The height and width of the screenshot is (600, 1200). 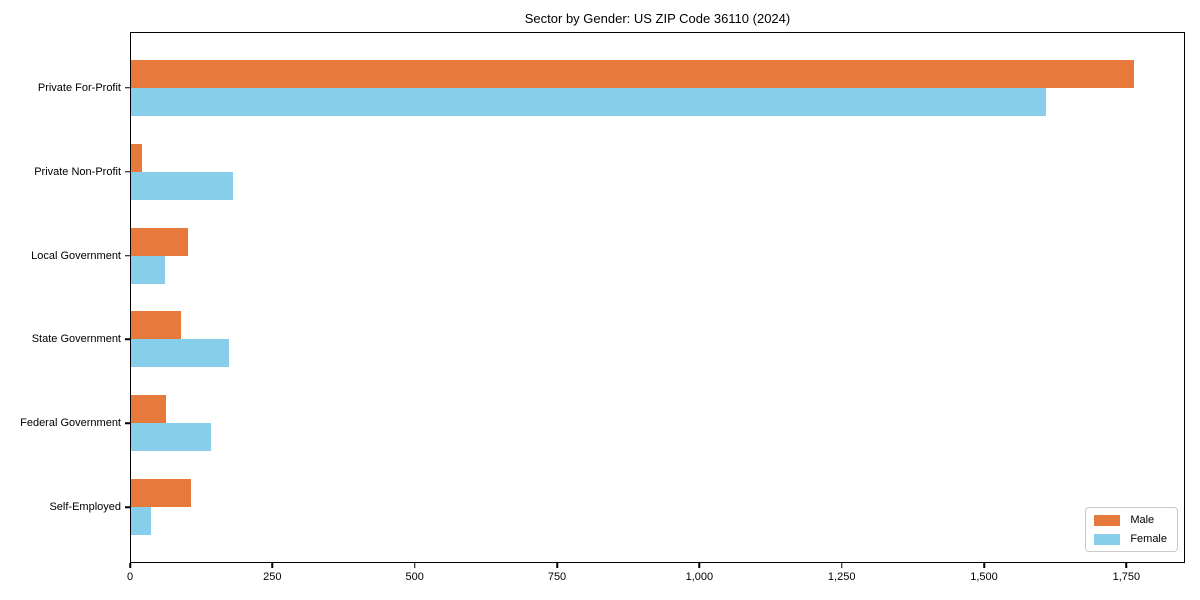 What do you see at coordinates (1148, 539) in the screenshot?
I see `legend-label: Female` at bounding box center [1148, 539].